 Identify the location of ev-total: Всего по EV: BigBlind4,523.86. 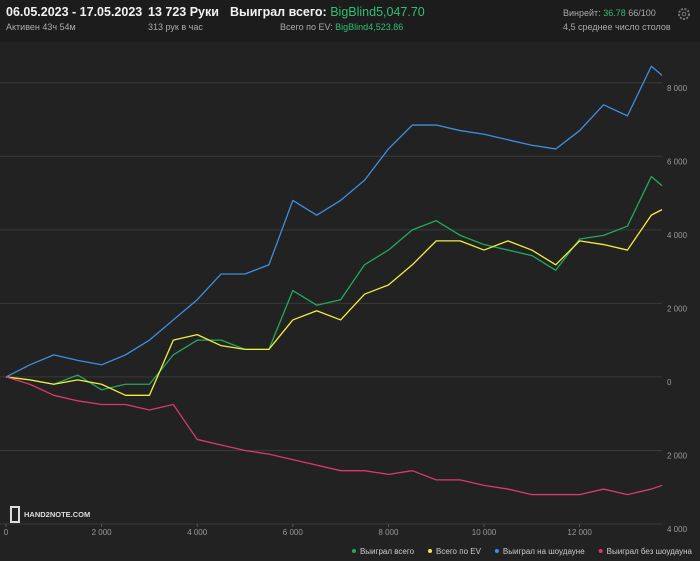
(341, 27).